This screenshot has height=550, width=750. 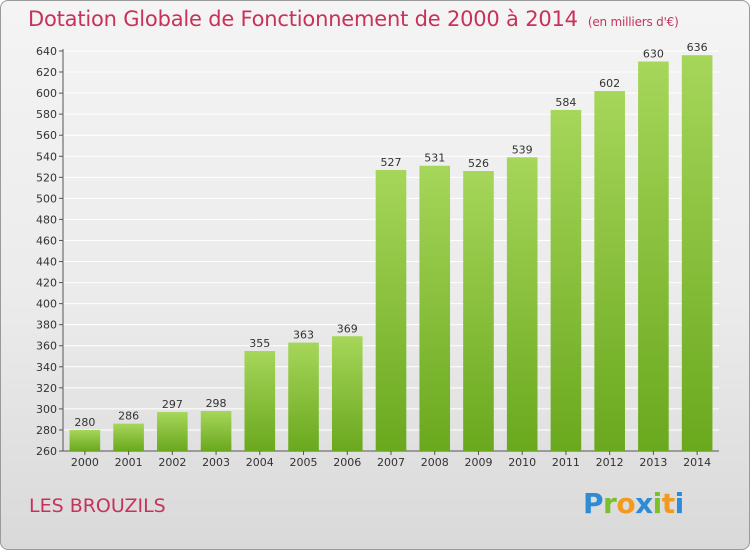 What do you see at coordinates (434, 158) in the screenshot?
I see `value-label-2008: 531` at bounding box center [434, 158].